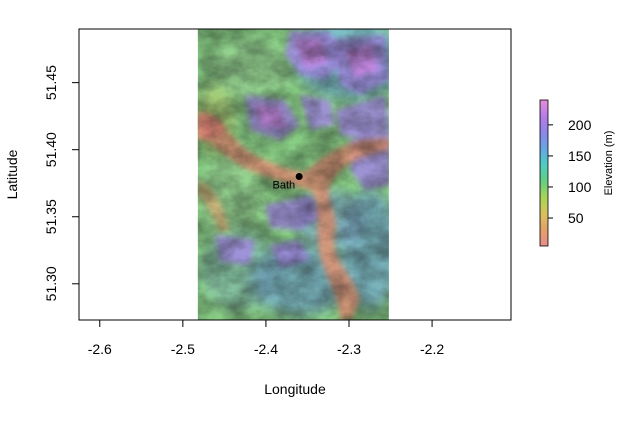 The image size is (623, 423). What do you see at coordinates (51, 283) in the screenshot?
I see `y-tick-label-0: 51.30` at bounding box center [51, 283].